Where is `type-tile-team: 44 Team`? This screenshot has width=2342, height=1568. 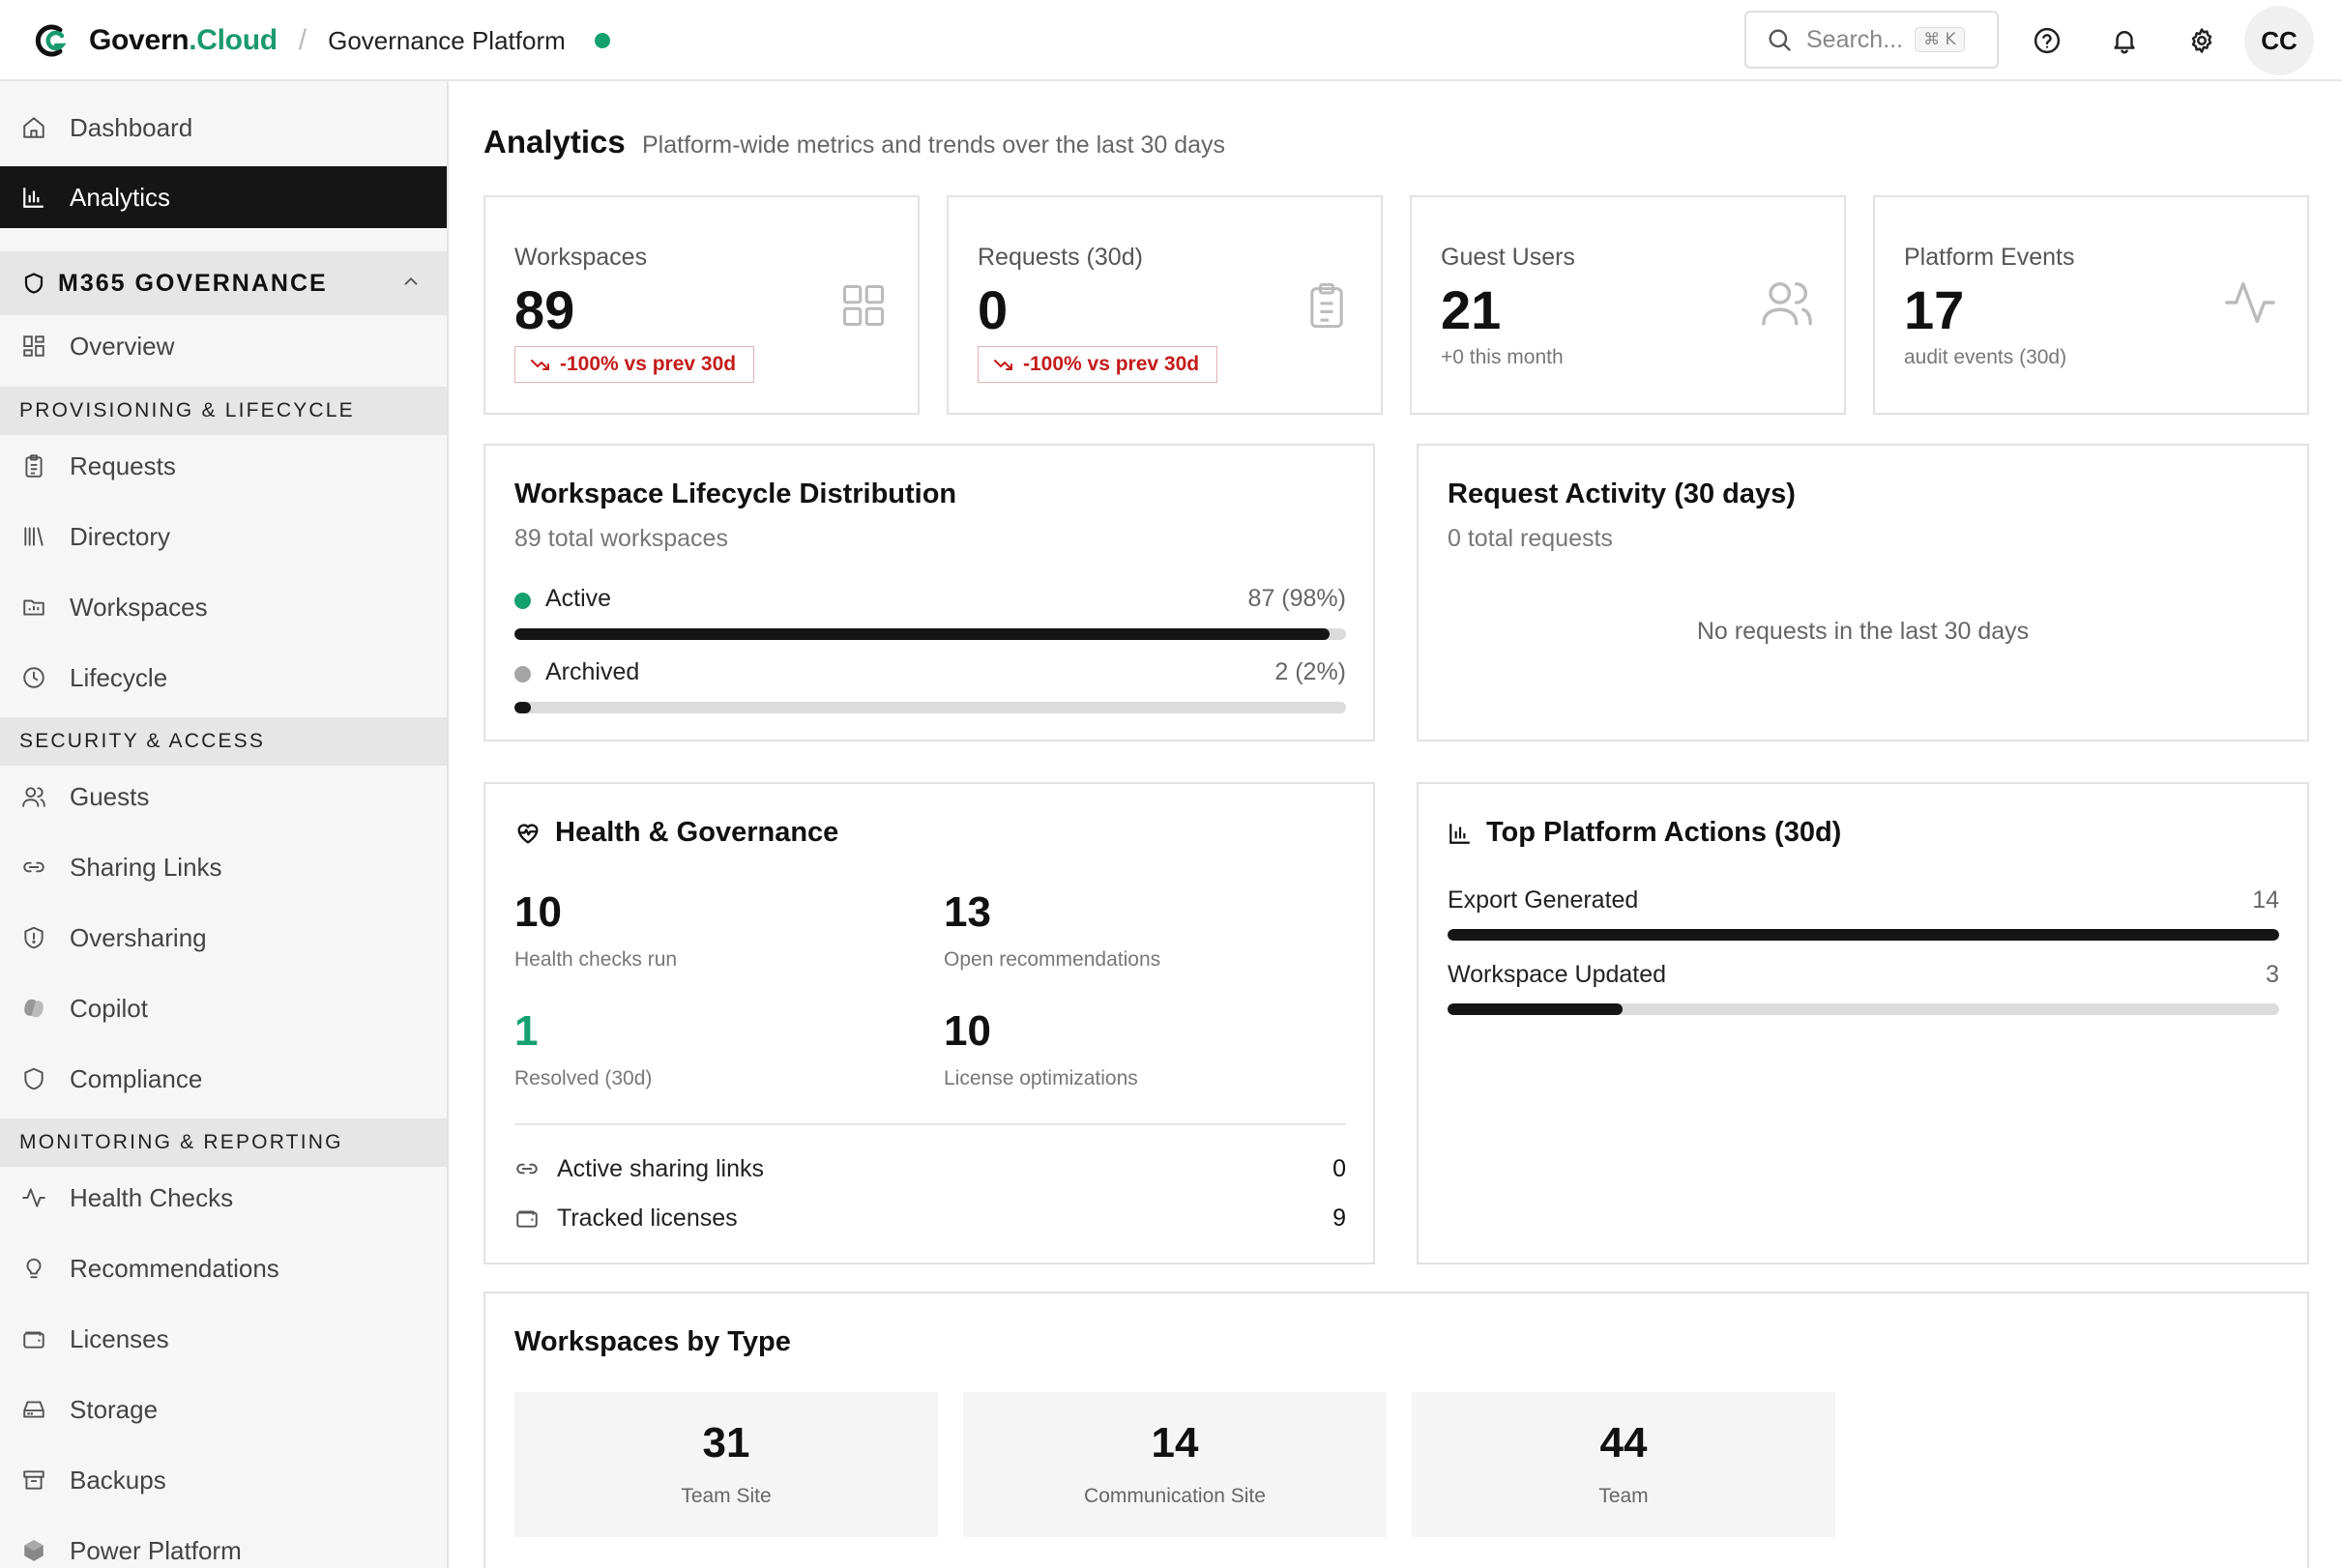
type-tile-team: 44 Team is located at coordinates (1623, 1464).